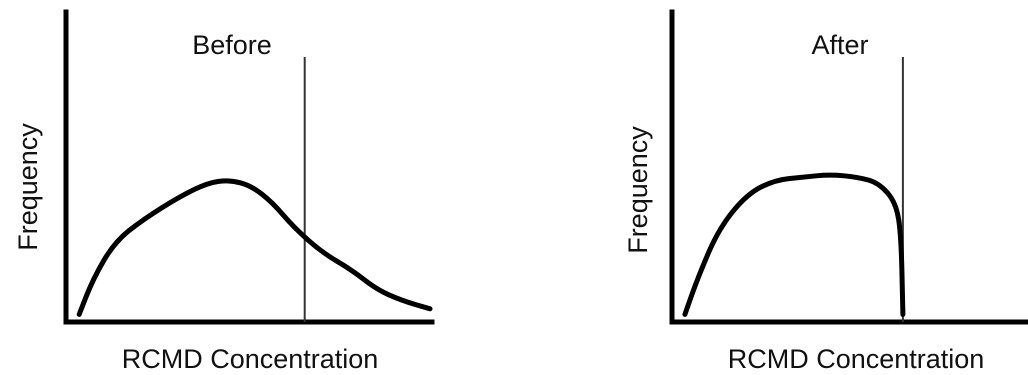  Describe the element at coordinates (250, 359) in the screenshot. I see `x-axis-label-before: RCMD Concentration` at that location.